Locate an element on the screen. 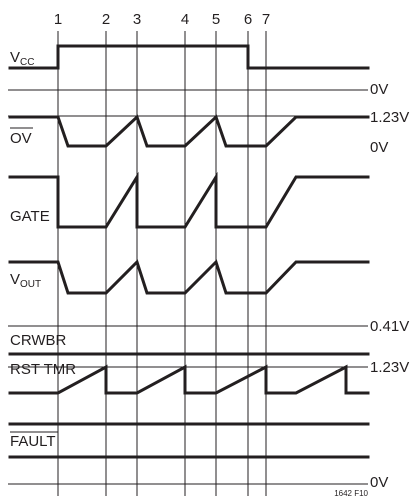 This screenshot has width=417, height=499. marker-label-4: 4 is located at coordinates (185, 19).